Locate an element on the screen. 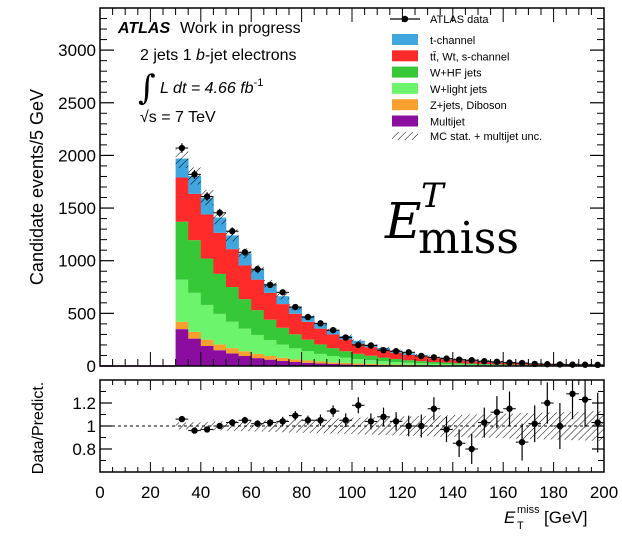  observable-sub: miss is located at coordinates (468, 238).